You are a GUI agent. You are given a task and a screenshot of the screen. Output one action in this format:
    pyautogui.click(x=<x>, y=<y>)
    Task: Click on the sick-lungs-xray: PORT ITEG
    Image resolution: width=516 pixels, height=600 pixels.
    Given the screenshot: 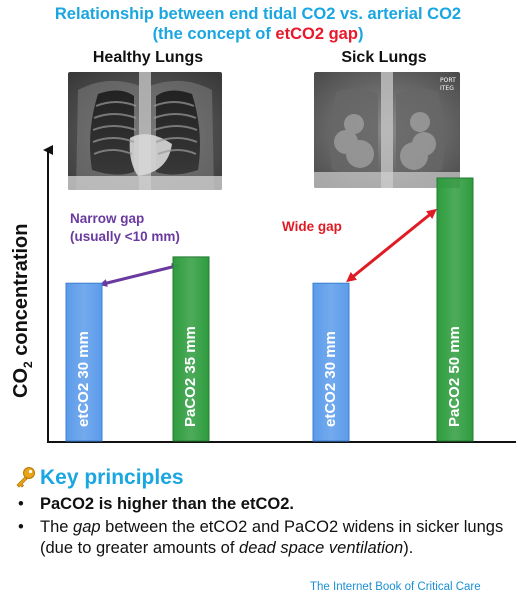 What is the action you would take?
    pyautogui.click(x=387, y=130)
    